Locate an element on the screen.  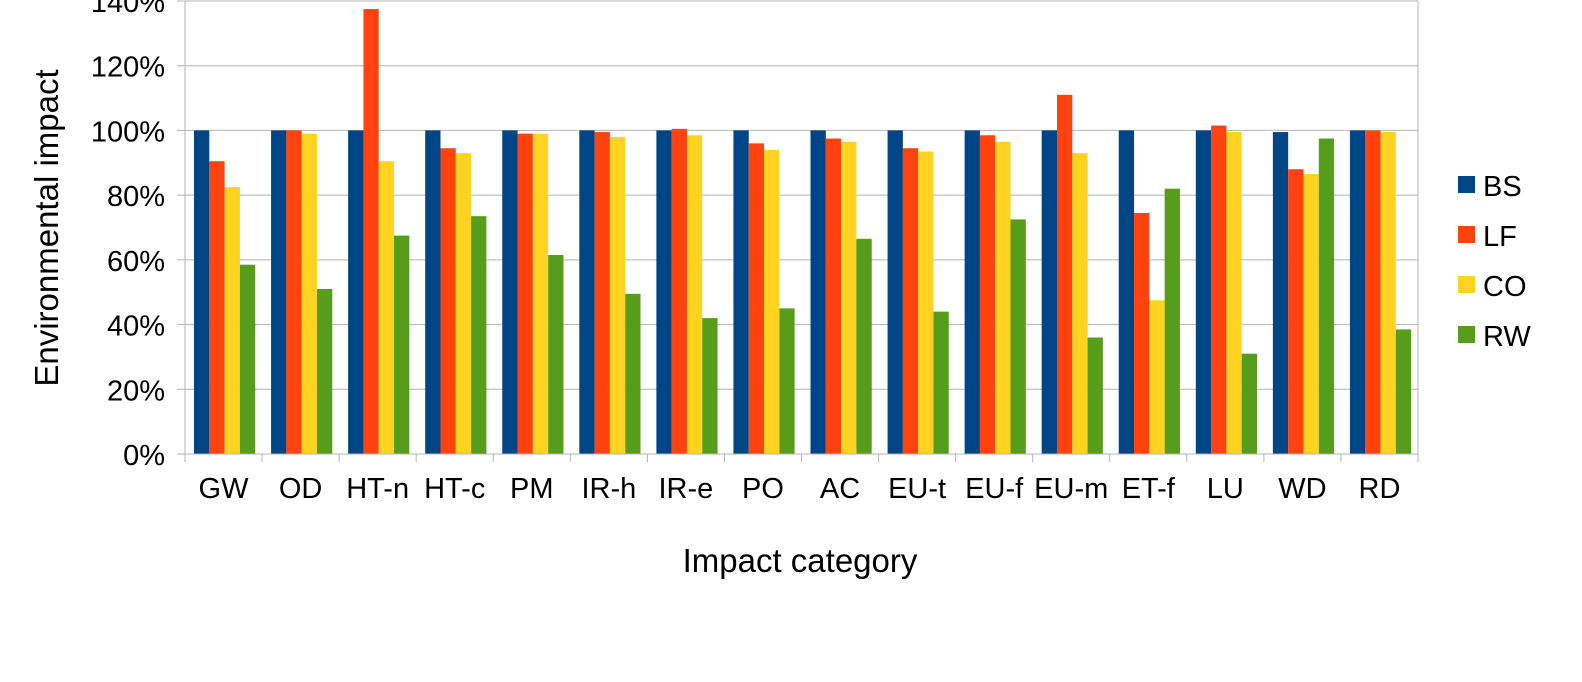
x-tick-label: LU is located at coordinates (1225, 489).